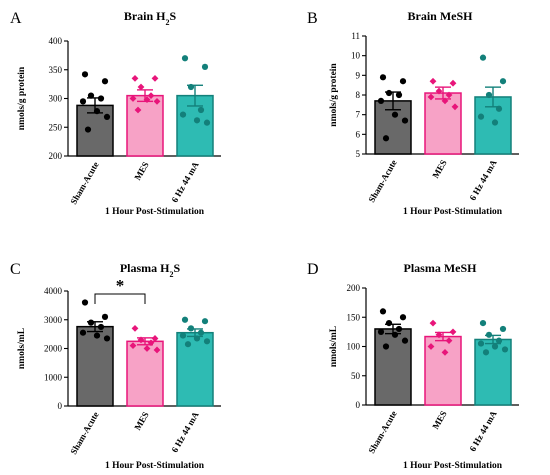 Image resolution: width=550 pixels, height=475 pixels. Describe the element at coordinates (312, 18) in the screenshot. I see `panel-letter: B` at that location.